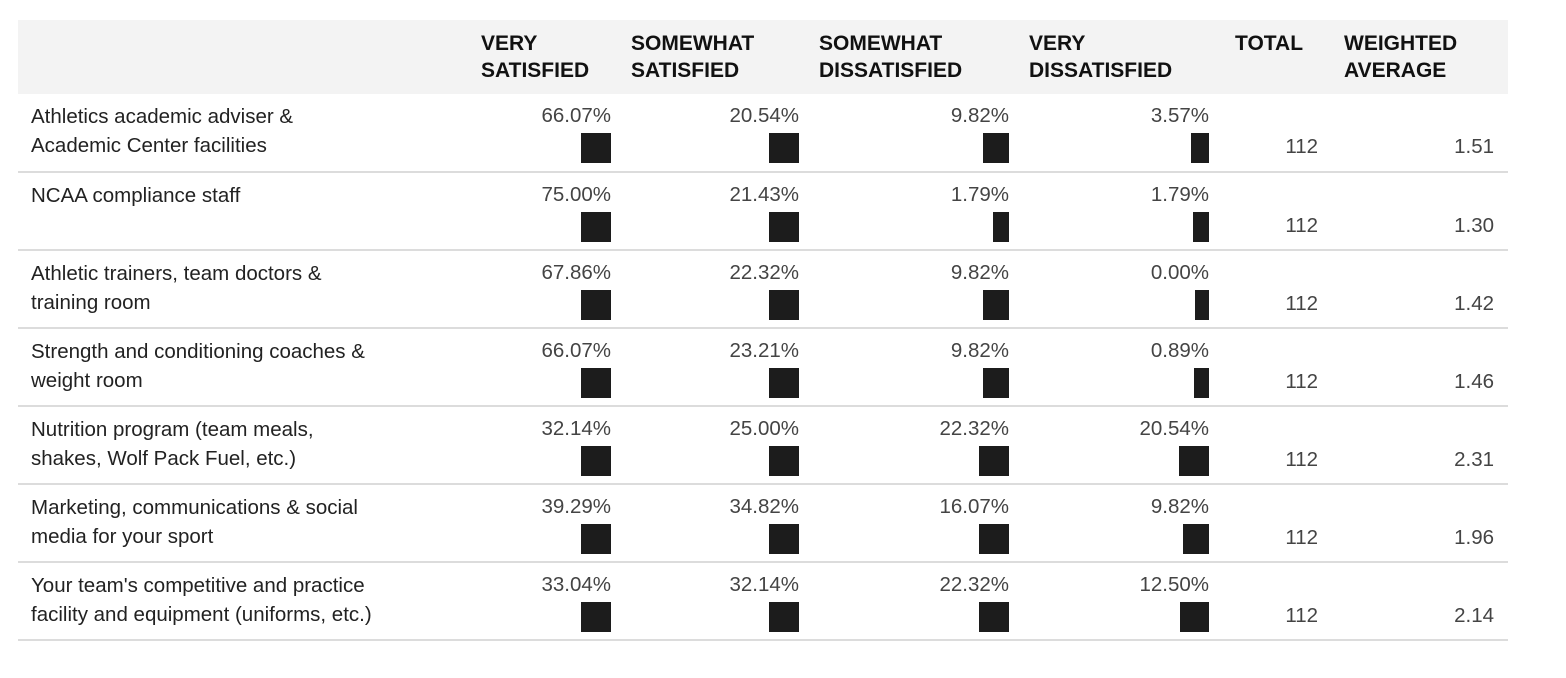  I want to click on percent-label: 75.00%, so click(576, 194).